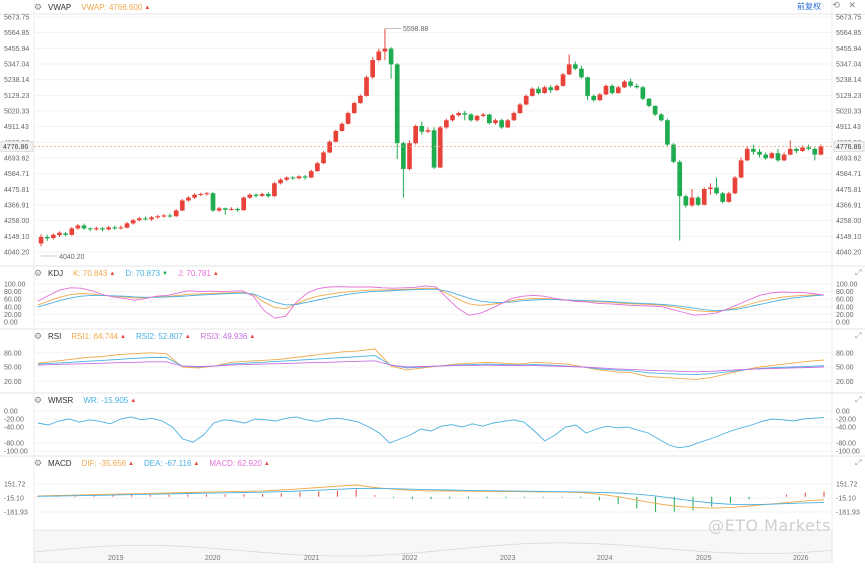  Describe the element at coordinates (431, 432) in the screenshot. I see `wmsr-series-line` at that location.